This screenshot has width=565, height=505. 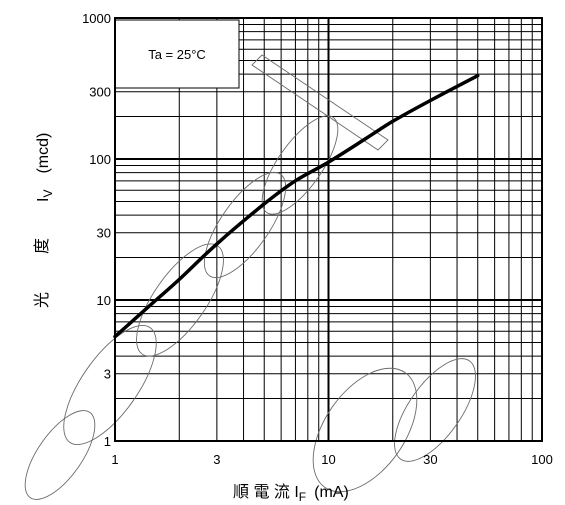 I want to click on y-tick-label: 100, so click(x=100, y=159).